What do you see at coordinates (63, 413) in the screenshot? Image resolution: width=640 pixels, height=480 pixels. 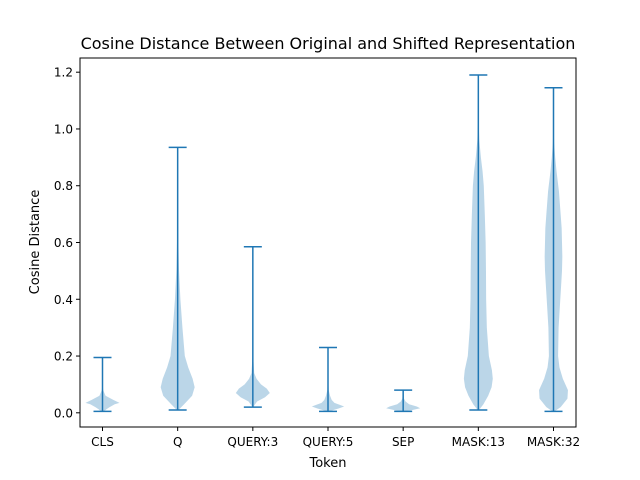 I see `y-tick-label-0: 0.0` at bounding box center [63, 413].